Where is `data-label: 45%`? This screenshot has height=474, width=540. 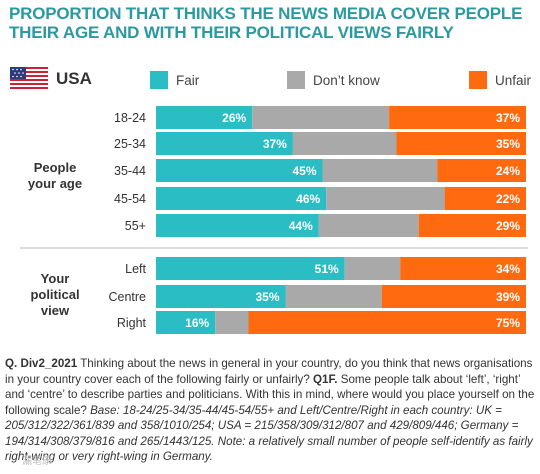
data-label: 45% is located at coordinates (304, 171).